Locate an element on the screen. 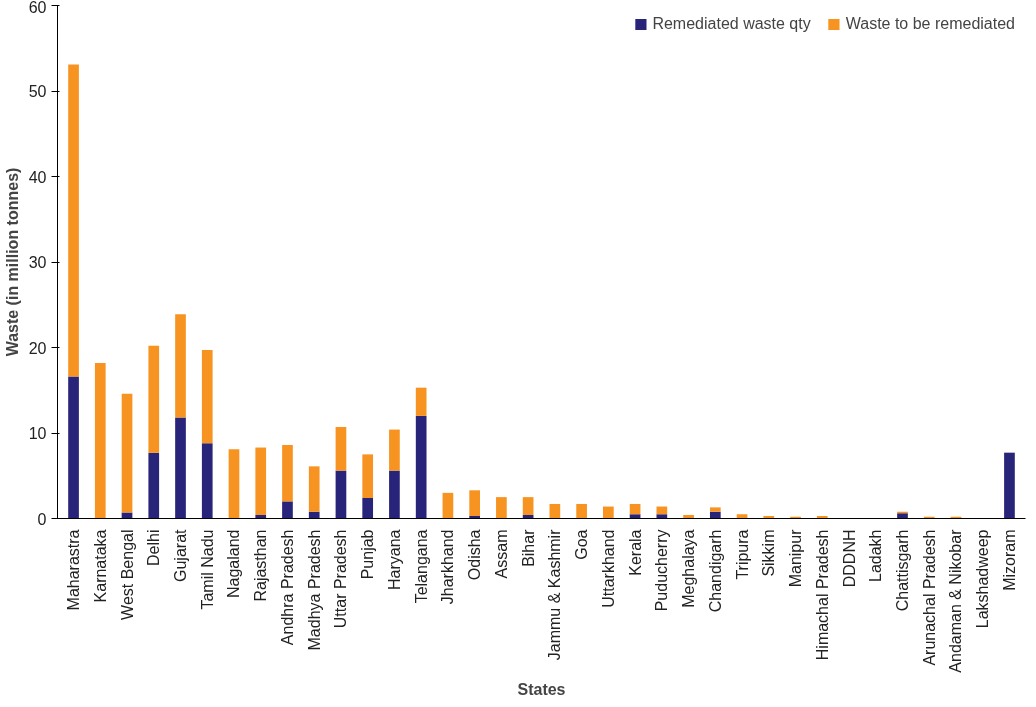  x-tick-label: Rajasthan is located at coordinates (261, 565).